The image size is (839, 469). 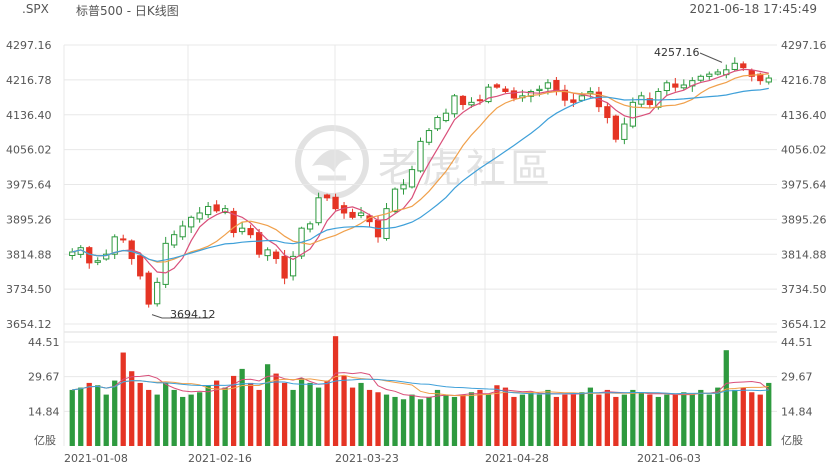 What do you see at coordinates (44, 391) in the screenshot?
I see `volume-axis-left: 44.51 29.67 14.84 亿股` at bounding box center [44, 391].